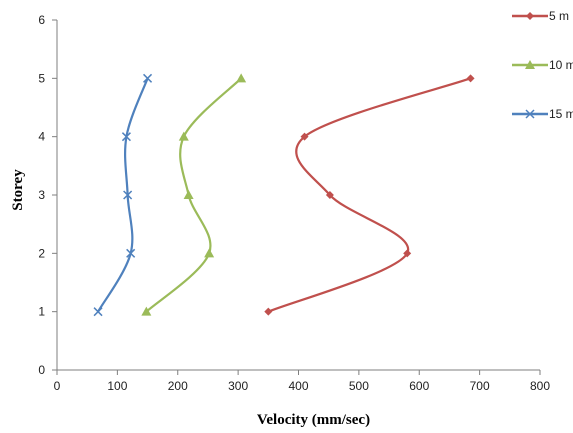 This screenshot has height=433, width=573. What do you see at coordinates (561, 114) in the screenshot?
I see `legend-label: 15 m` at bounding box center [561, 114].